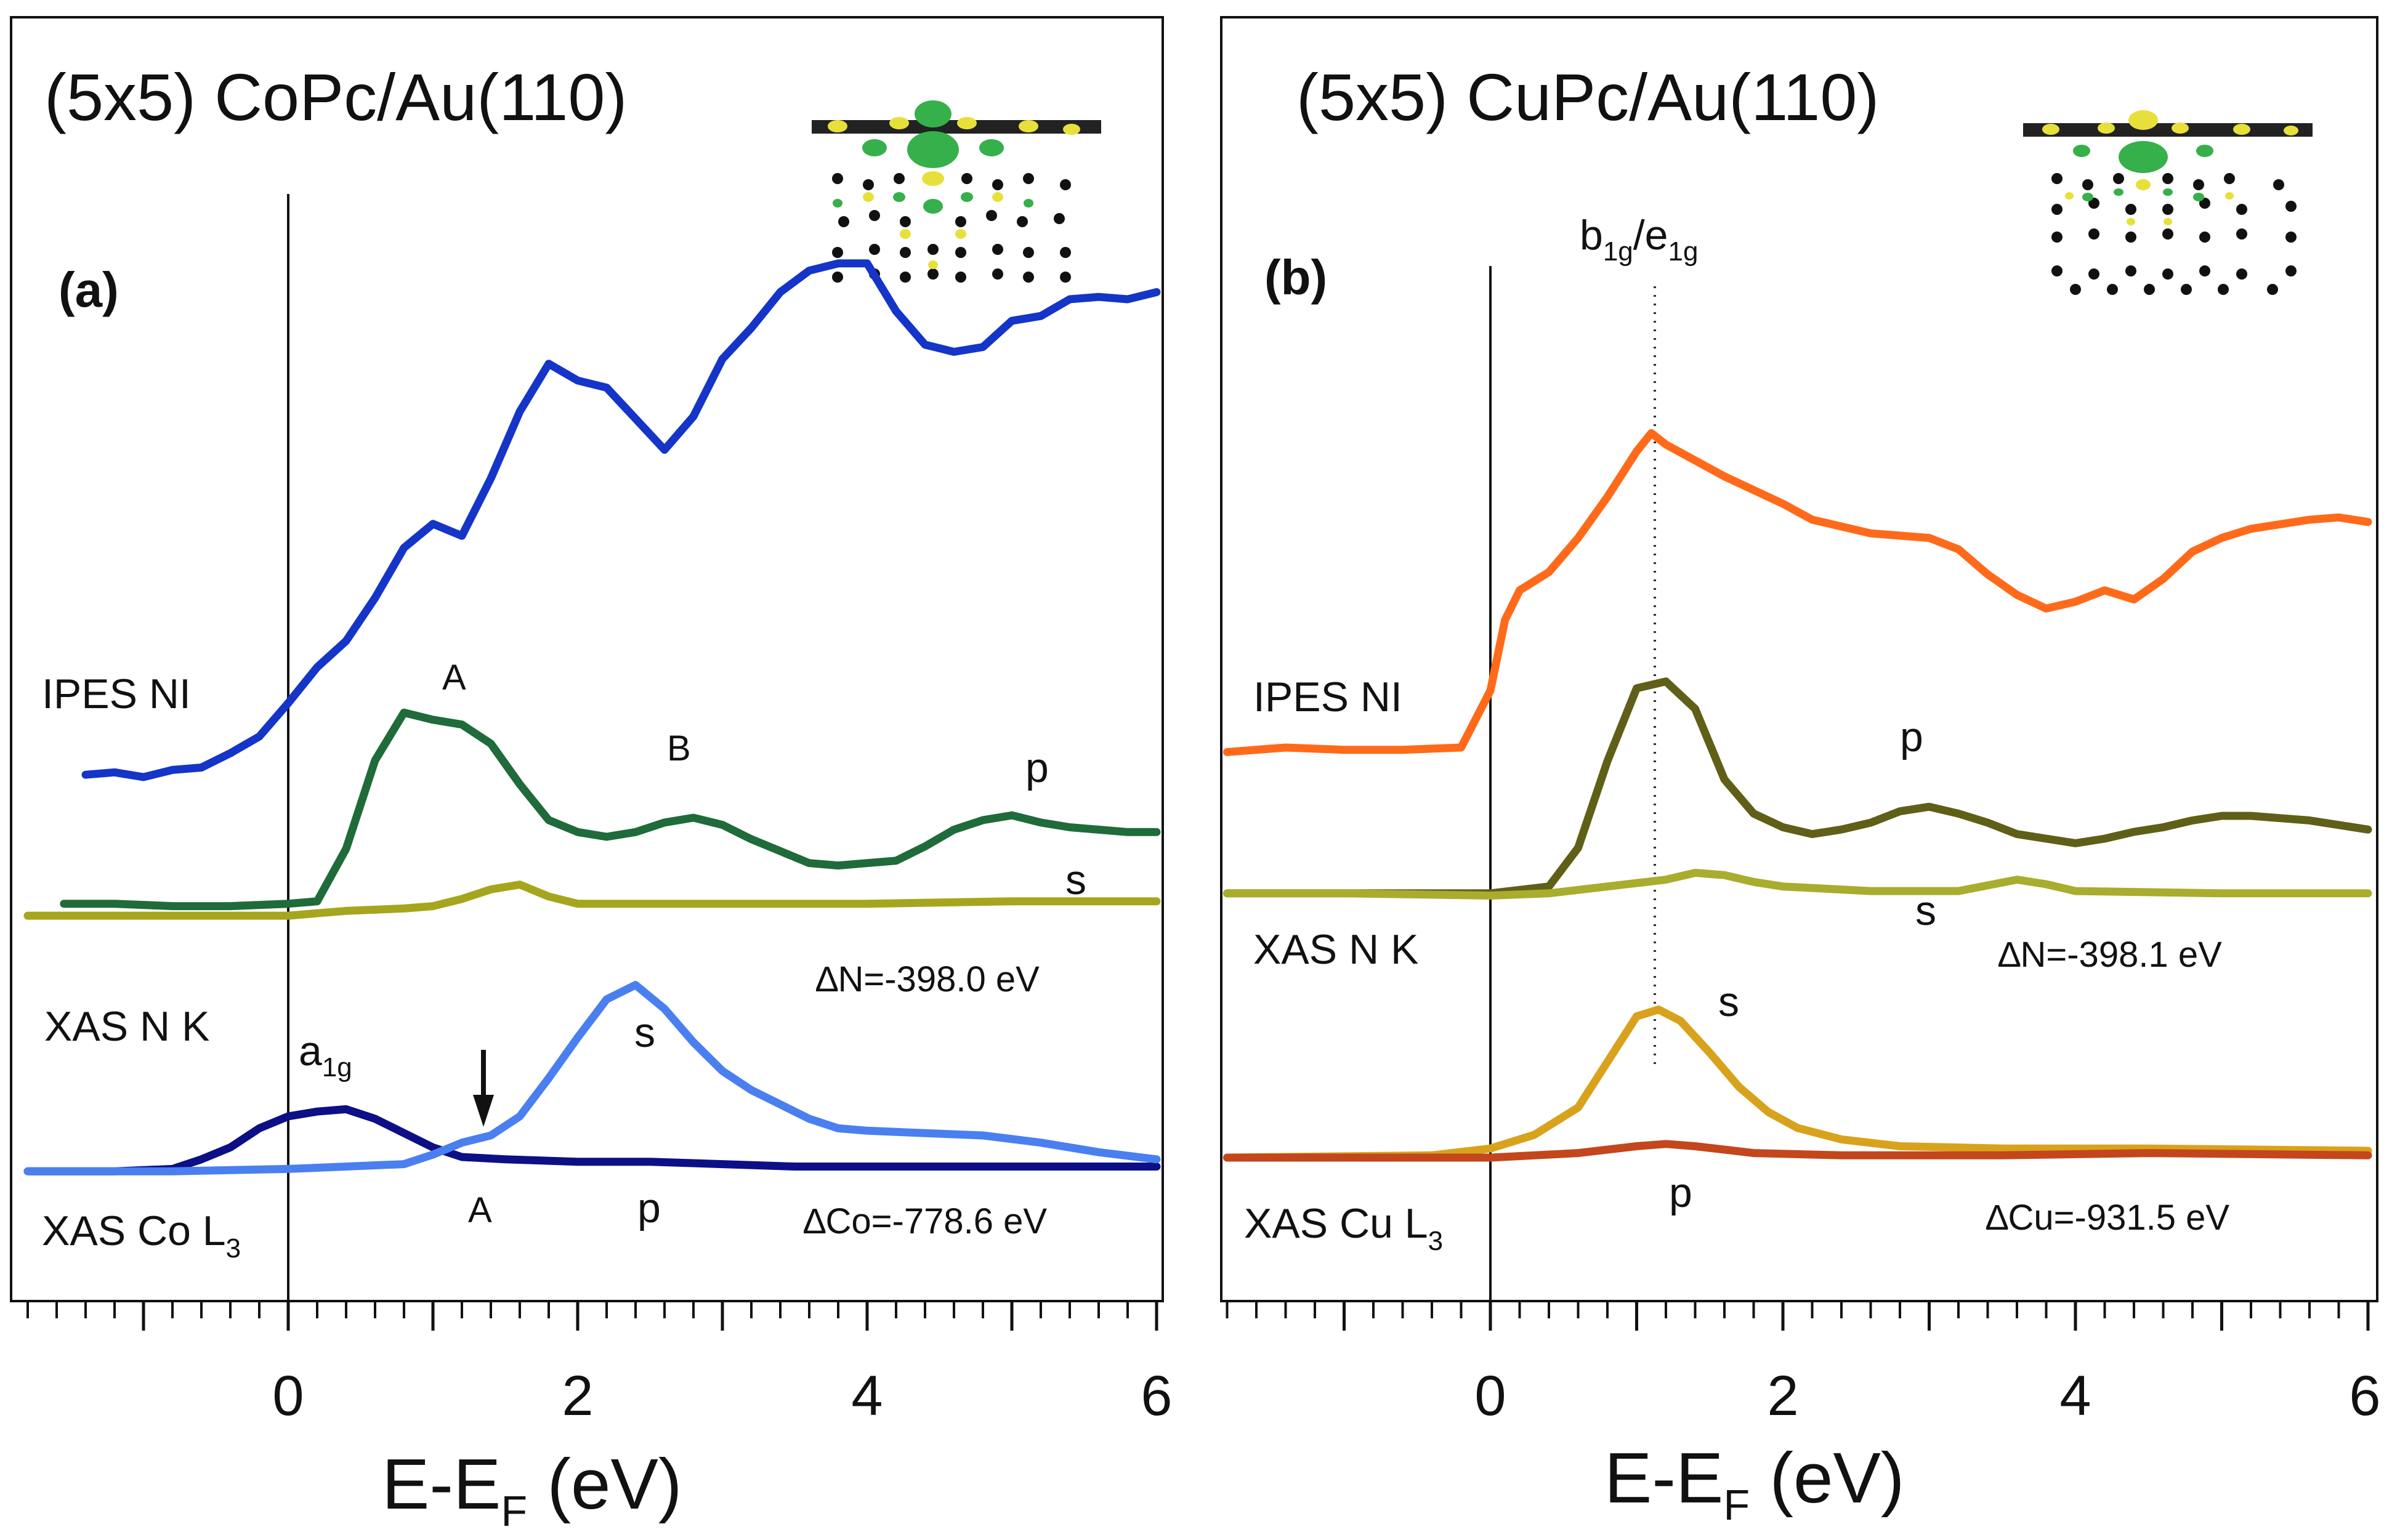 This screenshot has height=1540, width=2392. Describe the element at coordinates (2364, 1396) in the screenshot. I see `panel-b-tick-label-6: 6` at that location.